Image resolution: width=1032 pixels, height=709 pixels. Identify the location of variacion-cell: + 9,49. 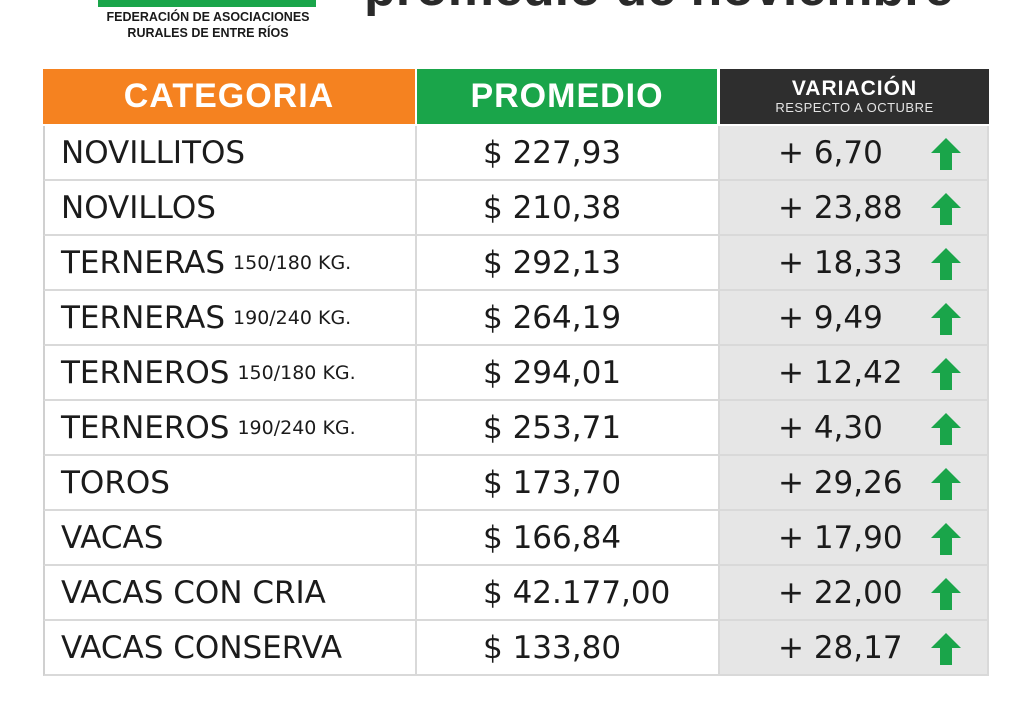
(853, 318).